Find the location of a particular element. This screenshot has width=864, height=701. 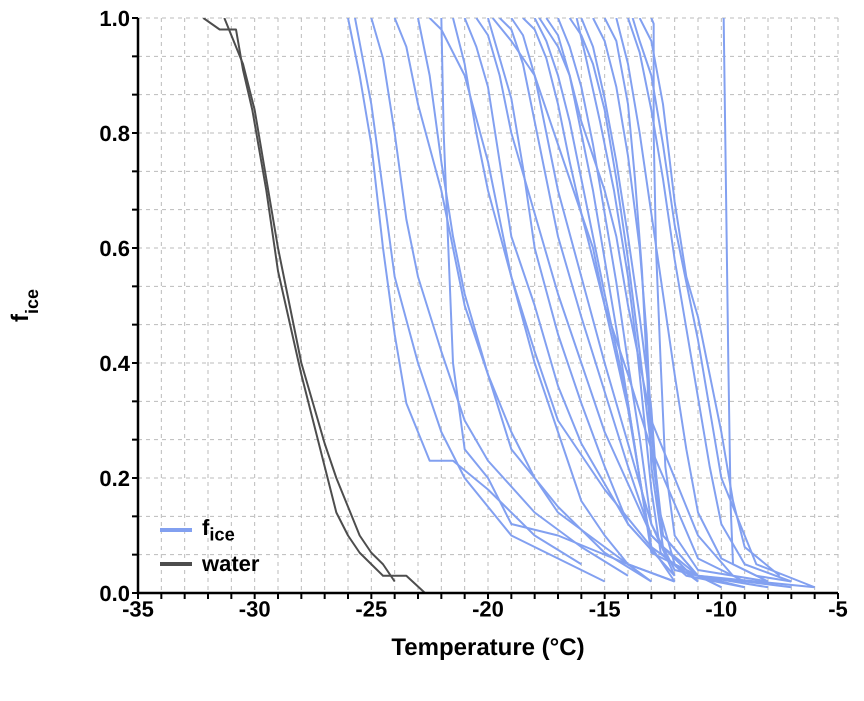

x-tick-label: -30 is located at coordinates (254, 609).